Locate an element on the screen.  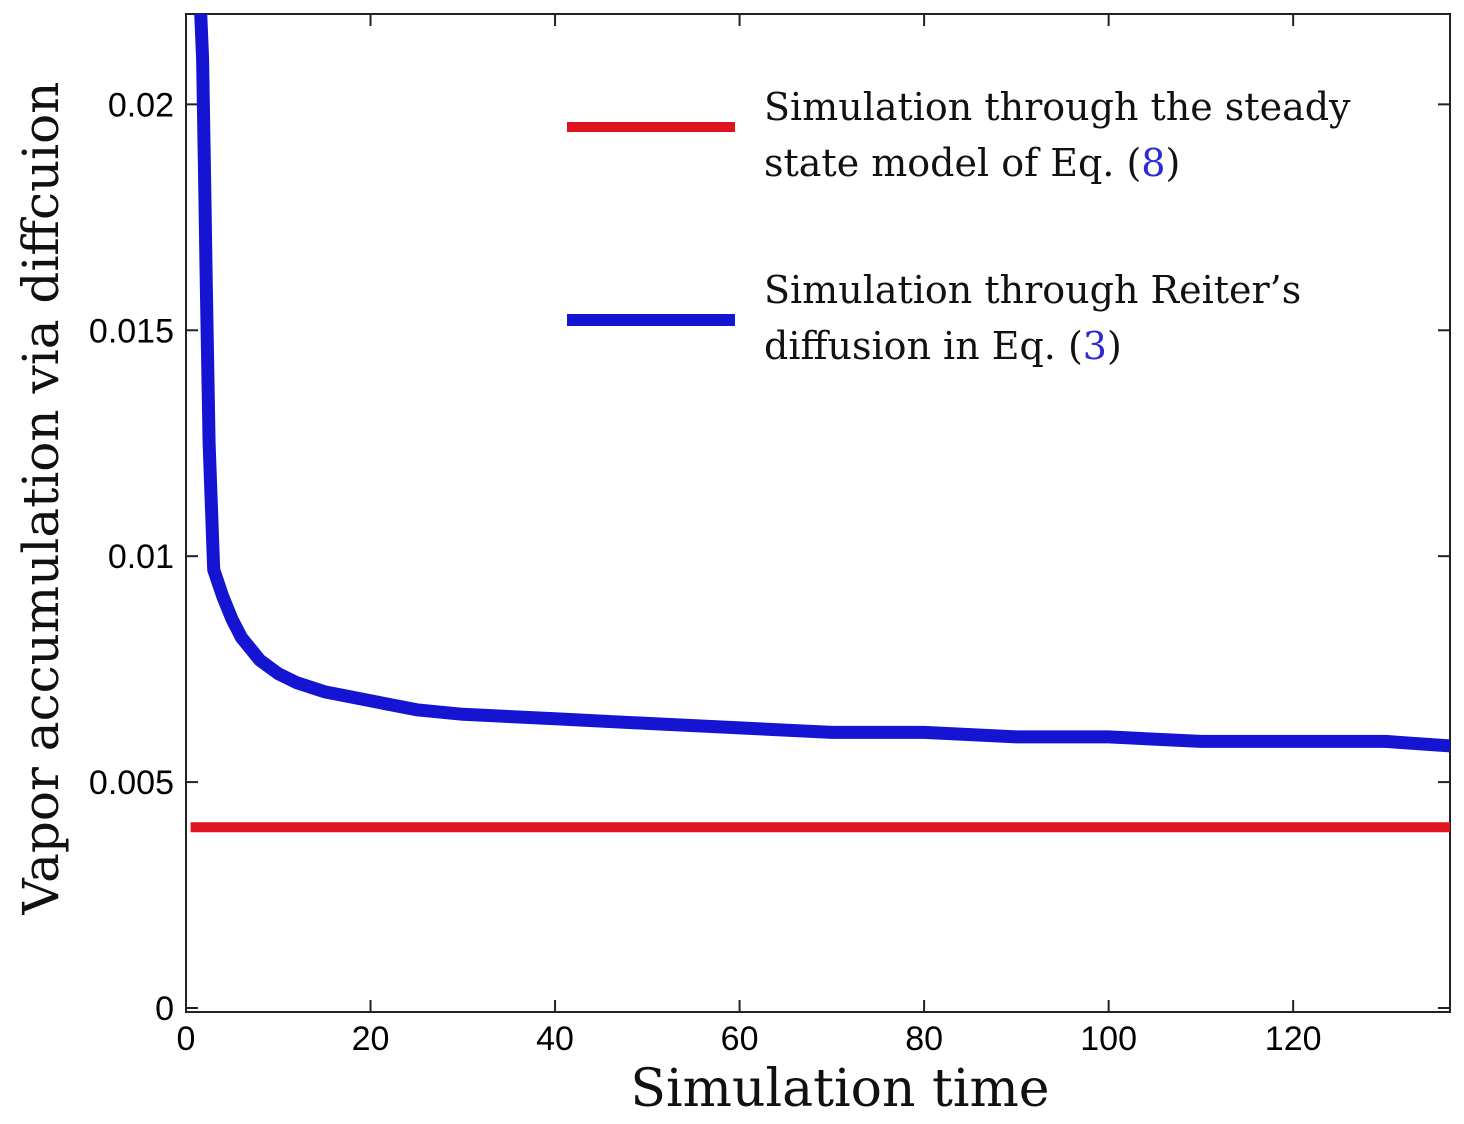
x-tick-label: 100 is located at coordinates (1108, 1039).